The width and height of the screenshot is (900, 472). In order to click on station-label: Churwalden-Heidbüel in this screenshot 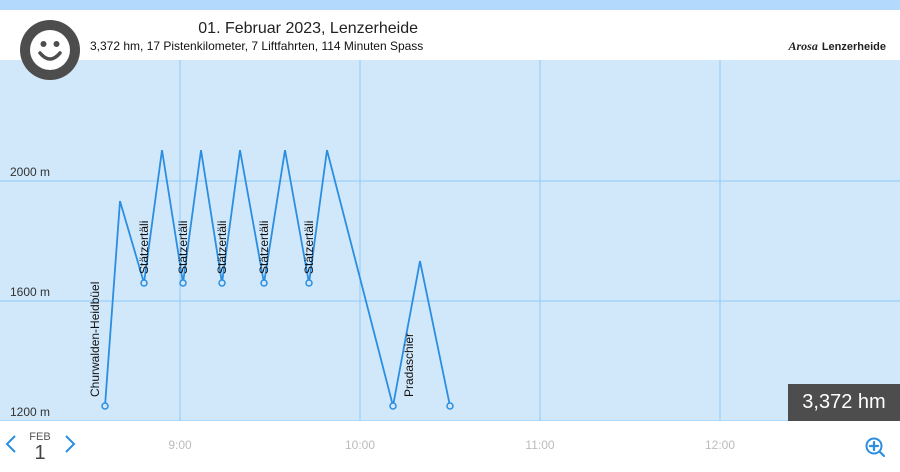, I will do `click(95, 339)`.